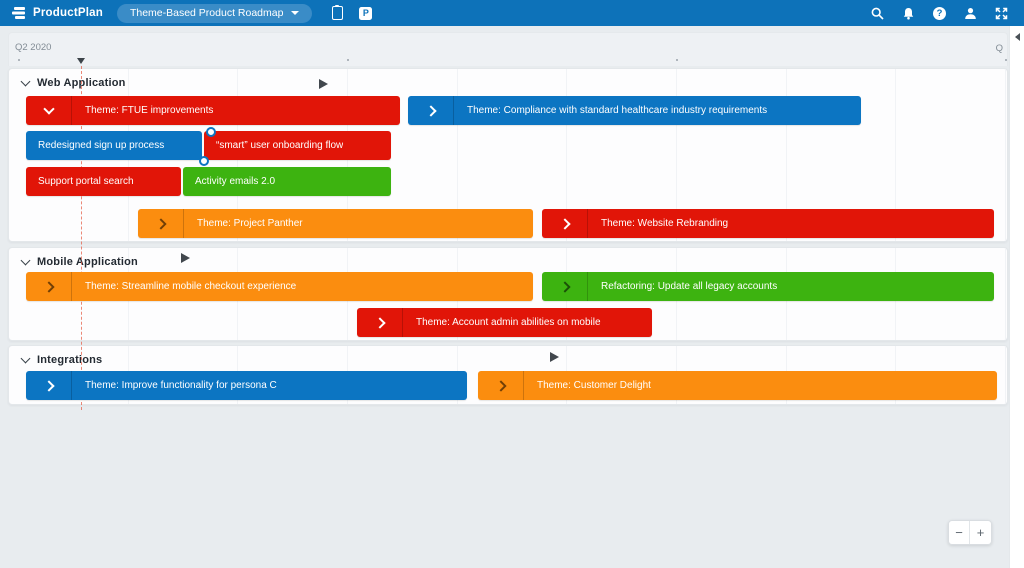 The width and height of the screenshot is (1024, 568). Describe the element at coordinates (19, 13) in the screenshot. I see `productplan-logo-icon` at that location.